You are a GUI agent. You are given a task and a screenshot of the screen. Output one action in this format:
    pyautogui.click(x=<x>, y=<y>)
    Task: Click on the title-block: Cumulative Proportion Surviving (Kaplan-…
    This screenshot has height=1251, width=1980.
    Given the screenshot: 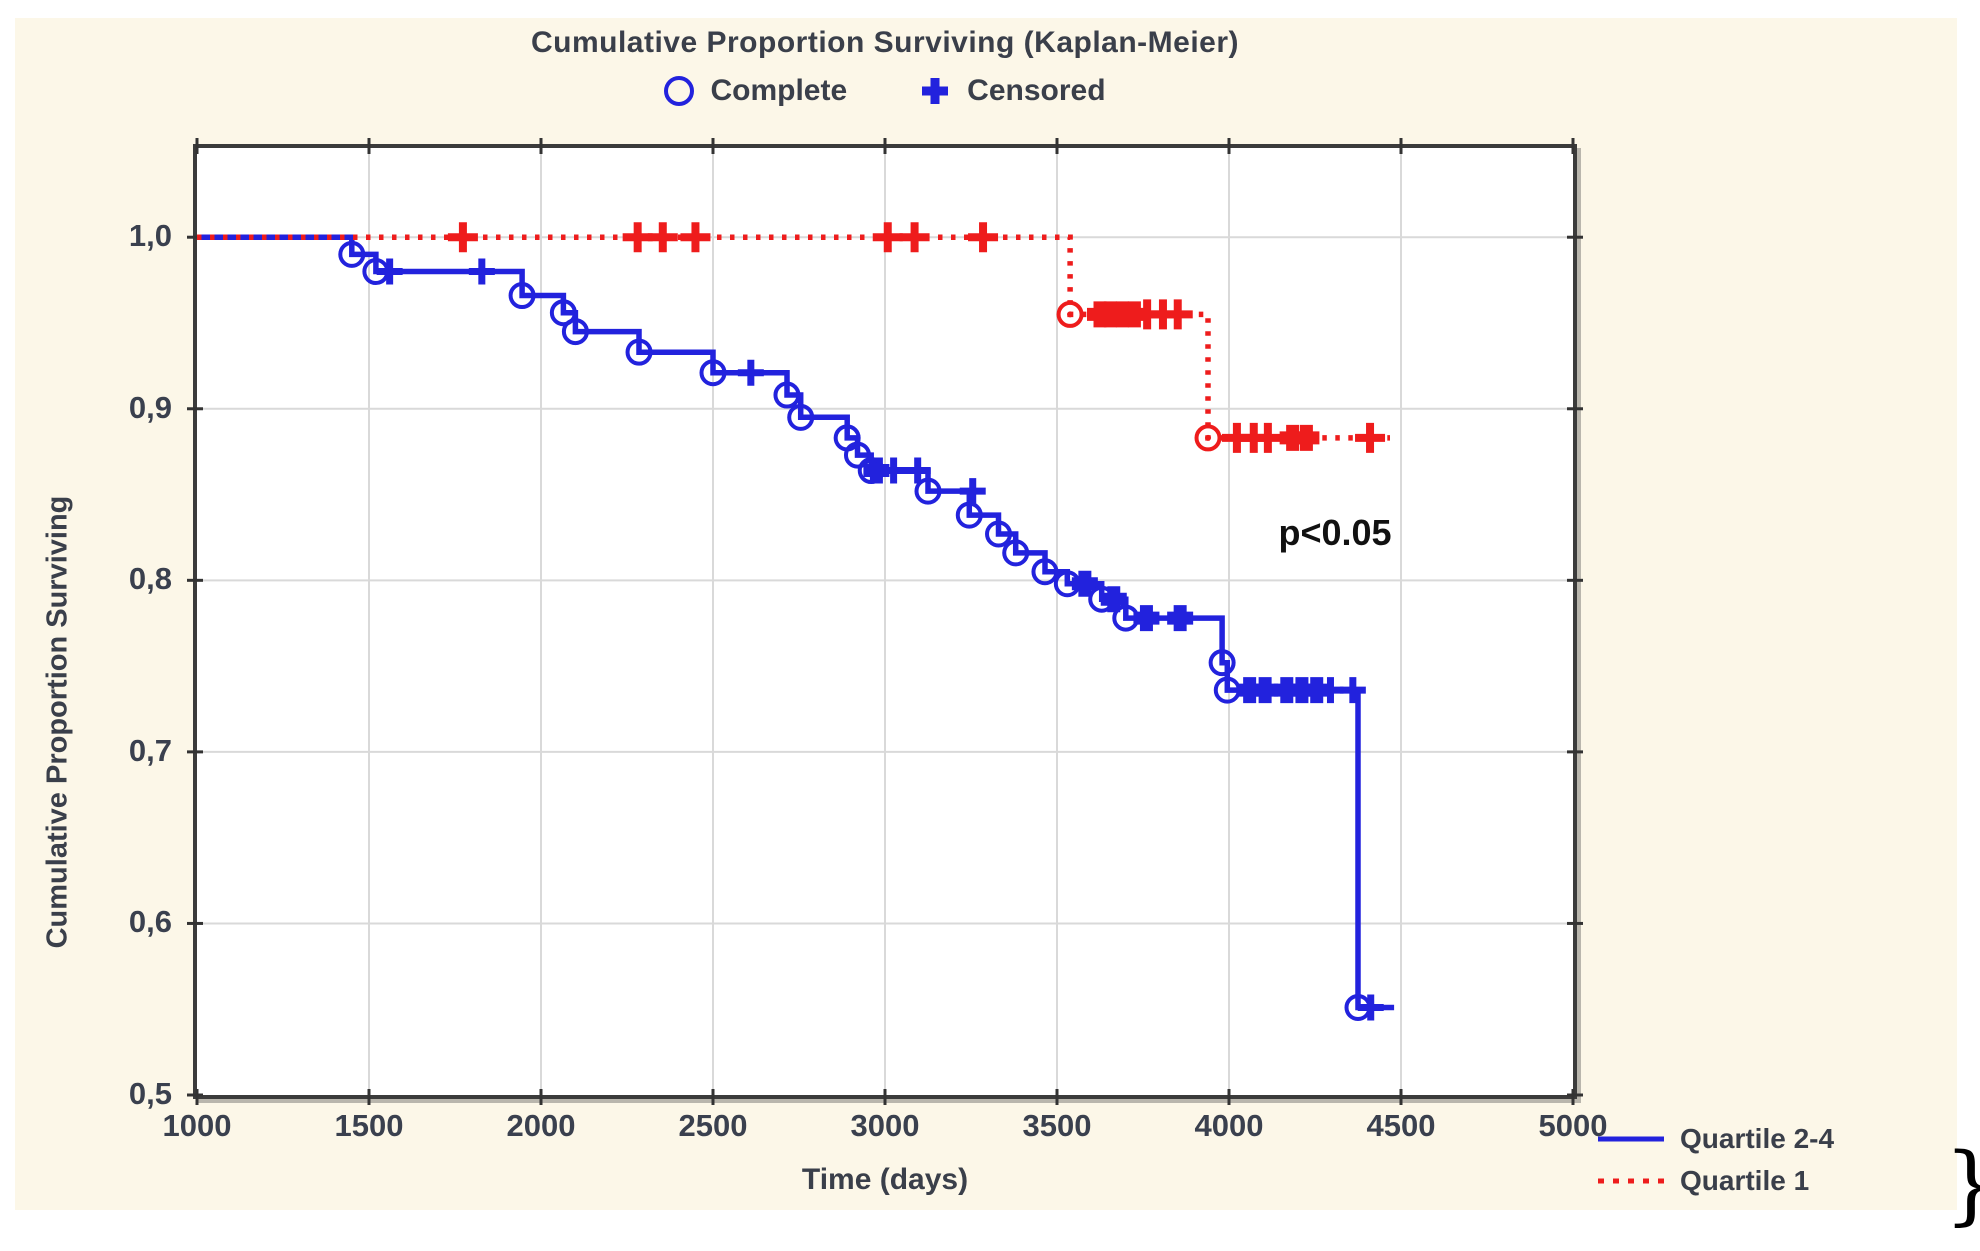 What is the action you would take?
    pyautogui.click(x=885, y=67)
    